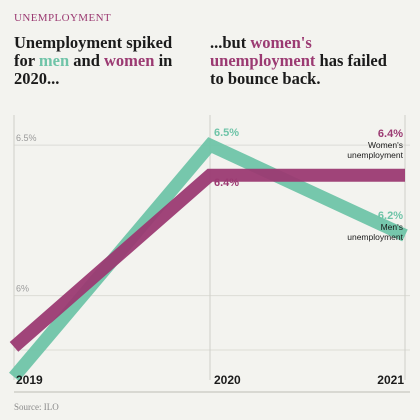  I want to click on headline-right-pre: ...but, so click(230, 42).